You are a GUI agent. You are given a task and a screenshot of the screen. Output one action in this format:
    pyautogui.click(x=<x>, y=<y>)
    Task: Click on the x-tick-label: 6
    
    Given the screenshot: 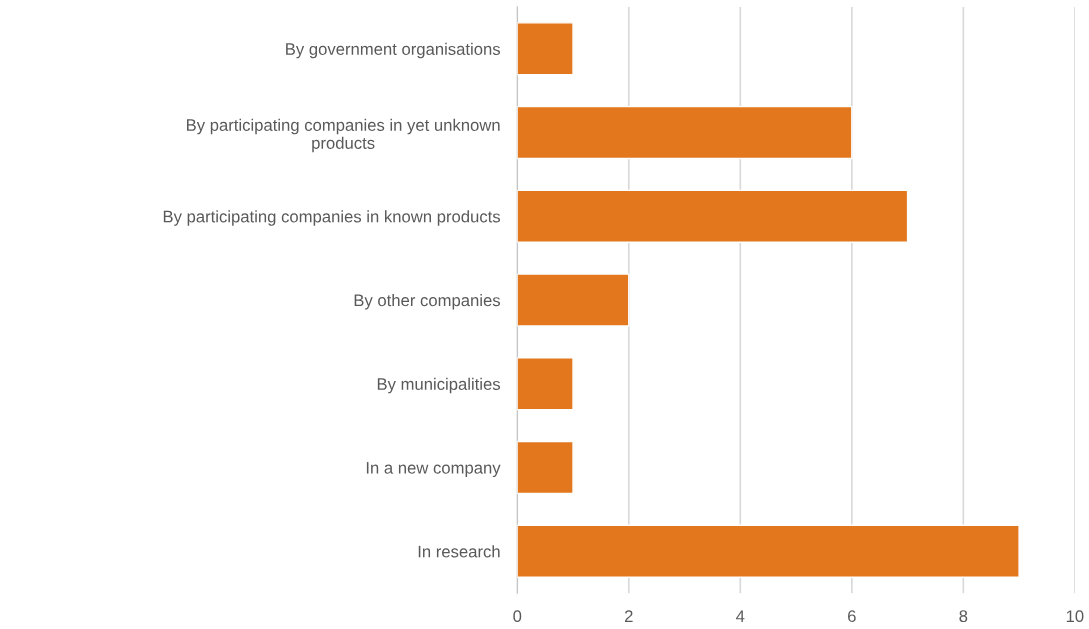 What is the action you would take?
    pyautogui.click(x=852, y=616)
    